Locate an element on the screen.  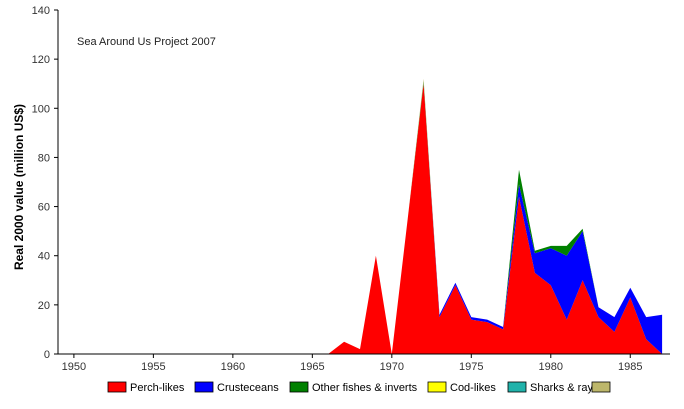
x-tick-label: 1960 is located at coordinates (233, 367).